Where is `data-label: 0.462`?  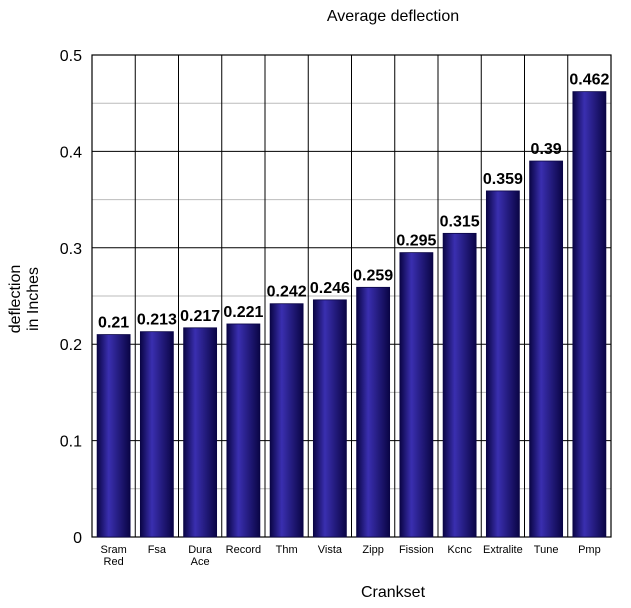
data-label: 0.462 is located at coordinates (589, 80).